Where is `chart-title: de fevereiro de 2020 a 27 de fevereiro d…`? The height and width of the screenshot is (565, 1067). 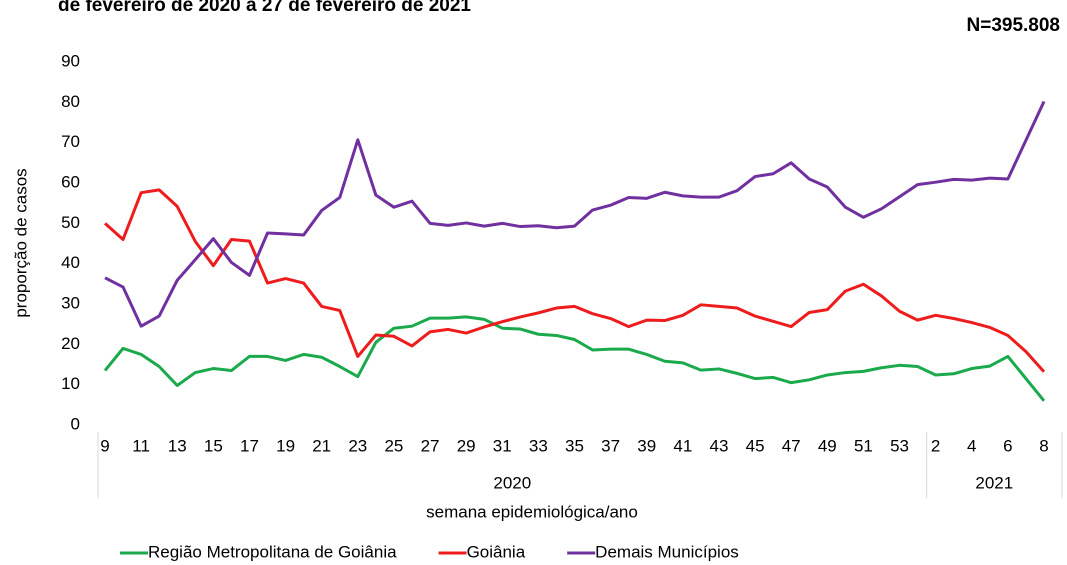
chart-title: de fevereiro de 2020 a 27 de fevereiro d… is located at coordinates (264, 8).